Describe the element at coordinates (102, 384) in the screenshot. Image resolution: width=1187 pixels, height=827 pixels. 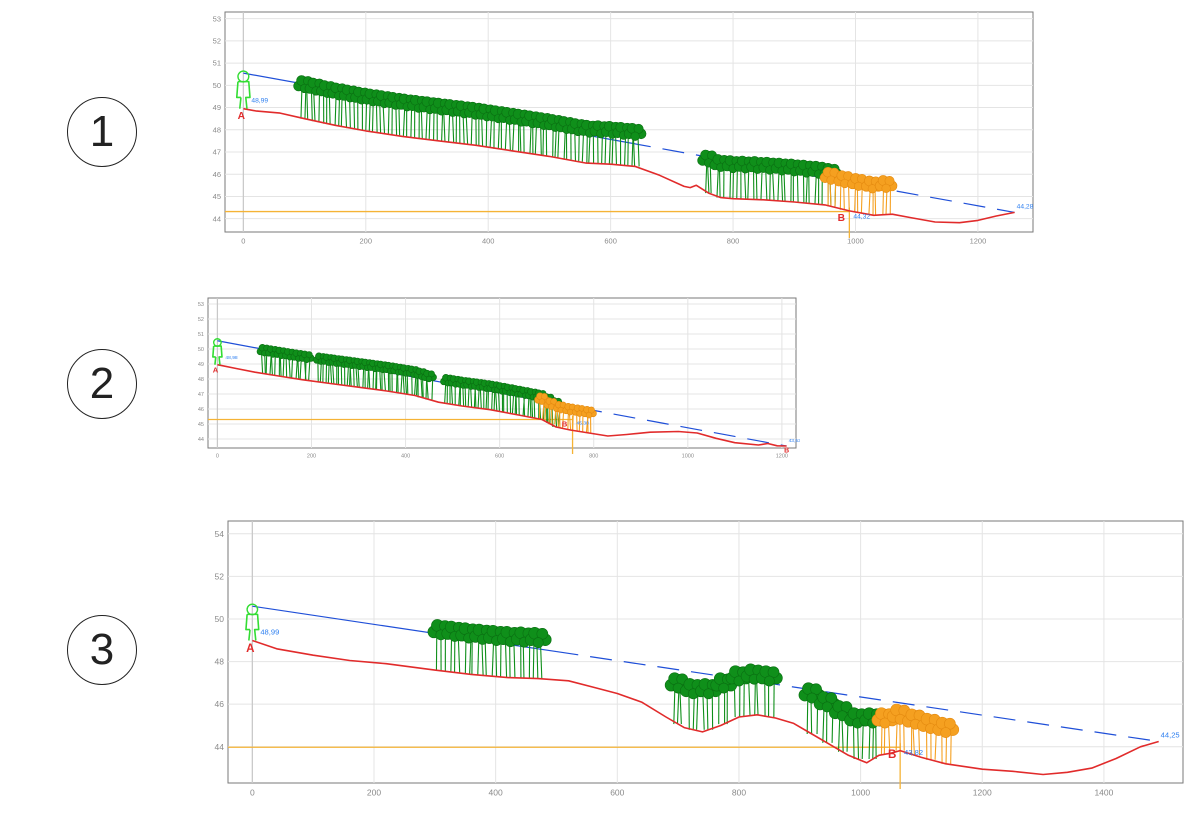
I see `panel-2-number-badge: 2` at that location.